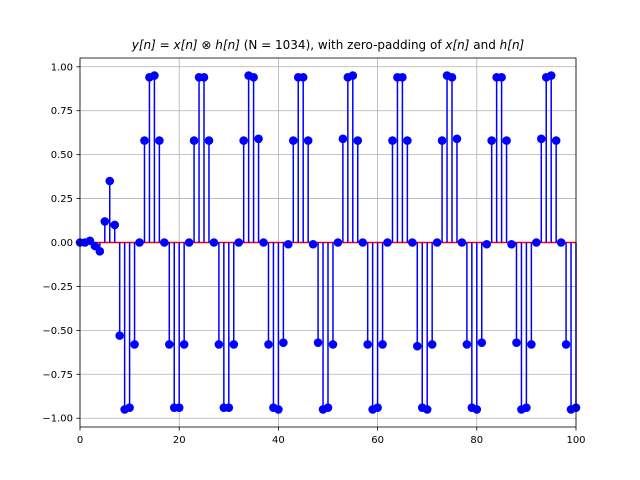  What do you see at coordinates (456, 45) in the screenshot?
I see `title-x-n-2: x[n]` at bounding box center [456, 45].